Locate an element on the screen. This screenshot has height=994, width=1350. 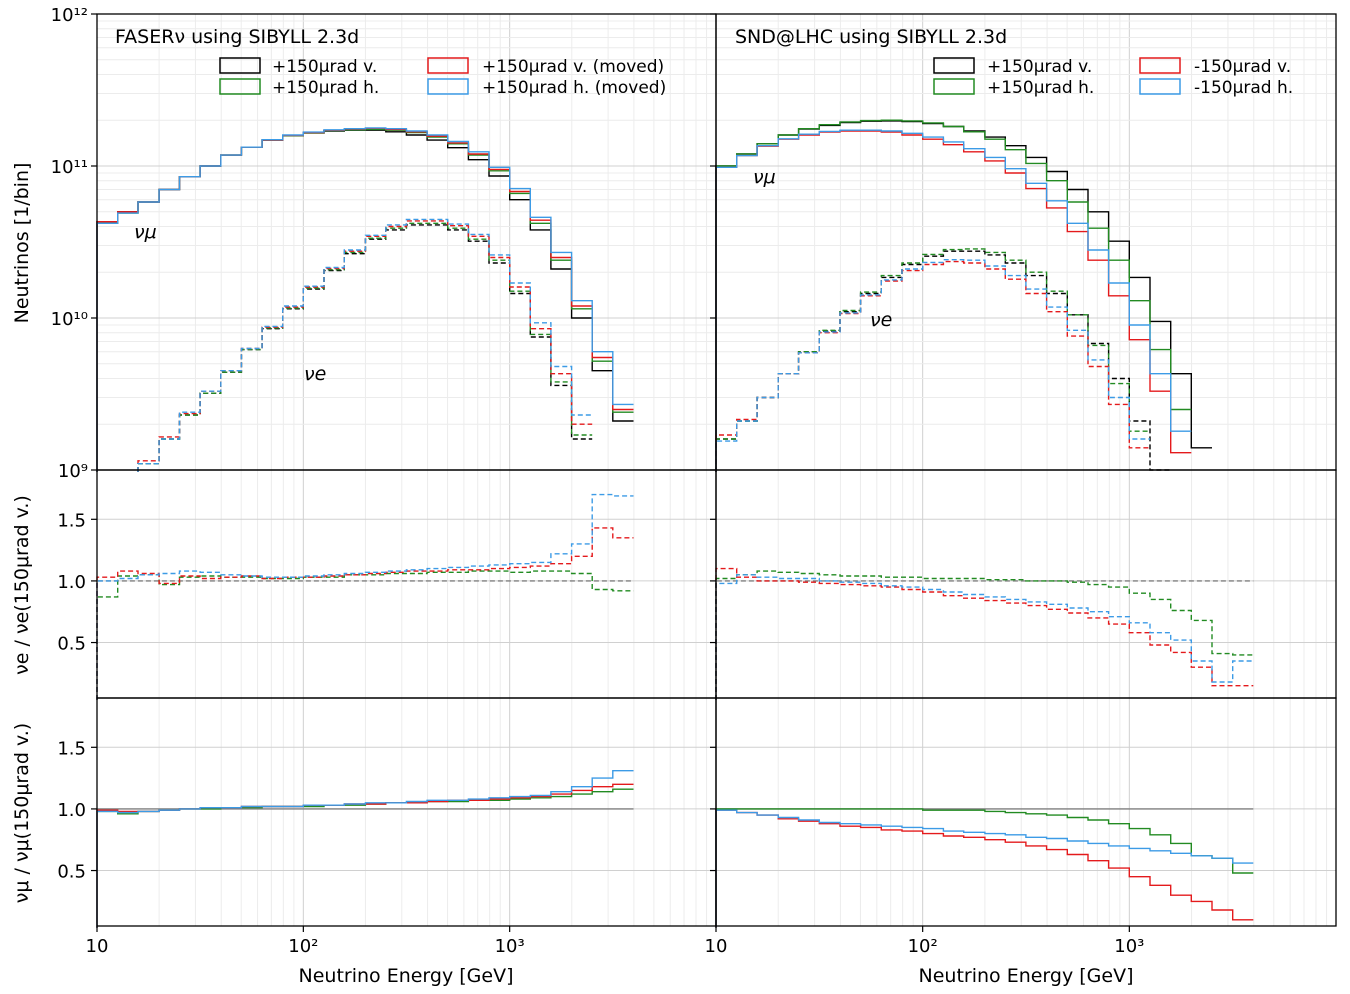
legend-label: +150μrad h. (moved) is located at coordinates (574, 88).